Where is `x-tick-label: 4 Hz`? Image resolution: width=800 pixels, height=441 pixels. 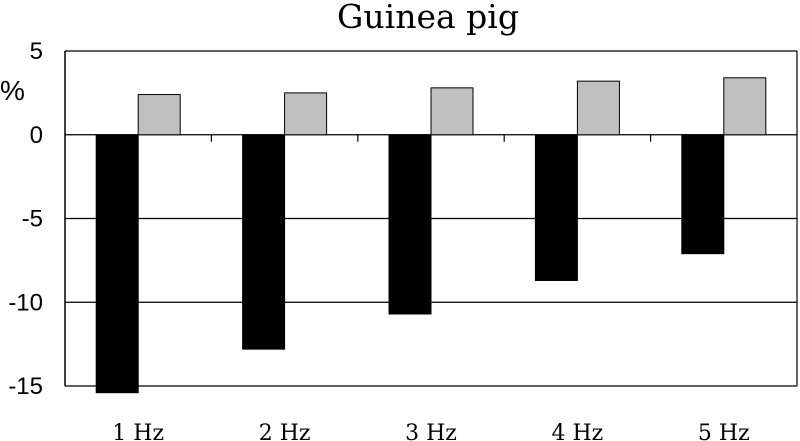 x-tick-label: 4 Hz is located at coordinates (578, 431).